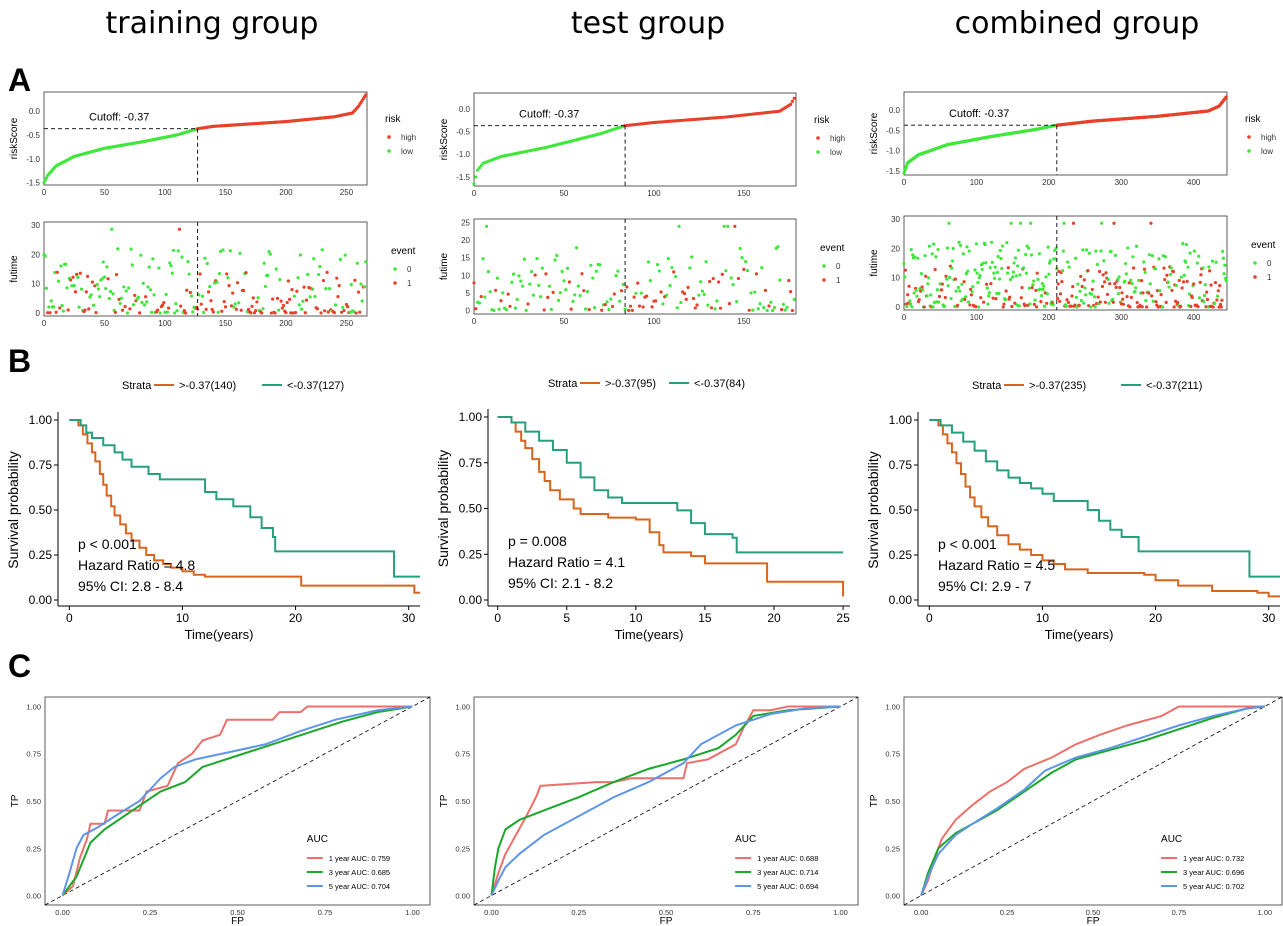 The image size is (1283, 926). Describe the element at coordinates (904, 182) in the screenshot. I see `x-tick-label: 0` at that location.